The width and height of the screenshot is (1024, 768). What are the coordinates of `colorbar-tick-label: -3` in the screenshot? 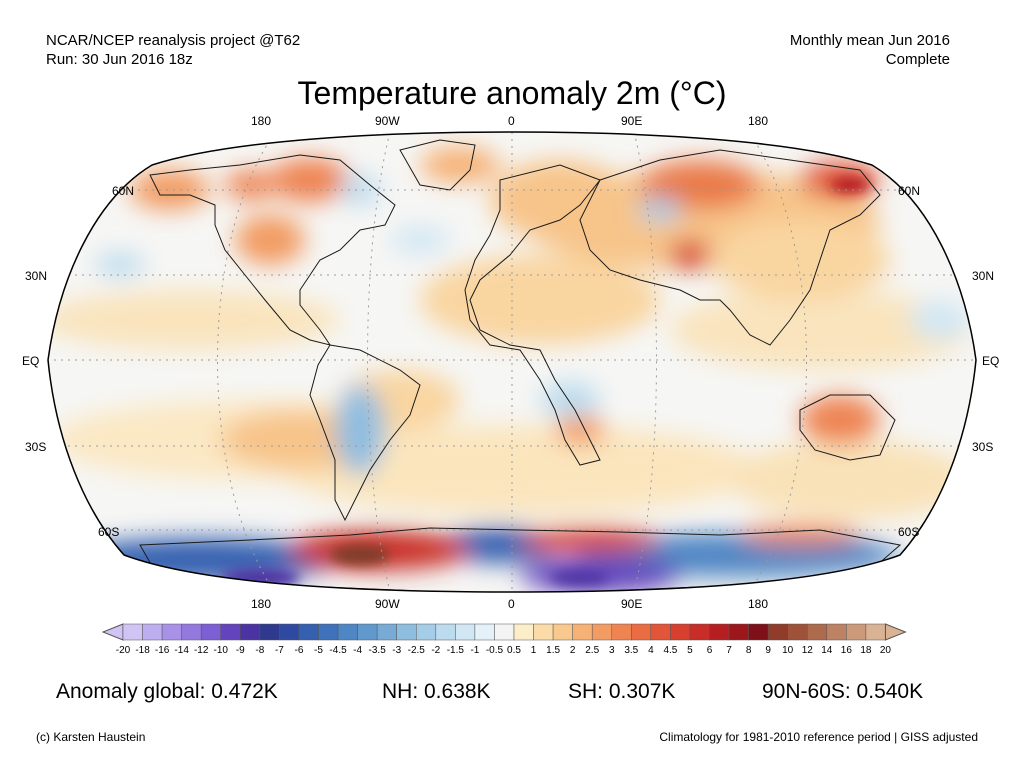 It's located at (396, 650).